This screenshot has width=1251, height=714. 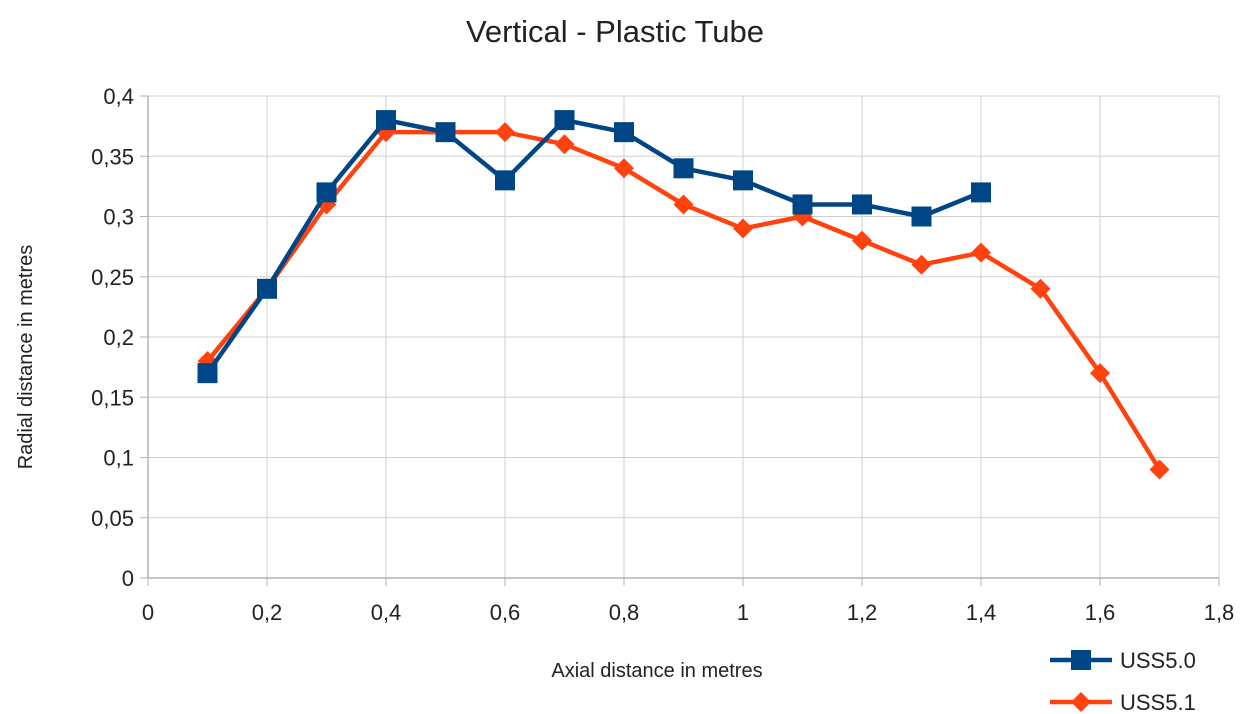 What do you see at coordinates (743, 612) in the screenshot?
I see `x-tick-label: 1` at bounding box center [743, 612].